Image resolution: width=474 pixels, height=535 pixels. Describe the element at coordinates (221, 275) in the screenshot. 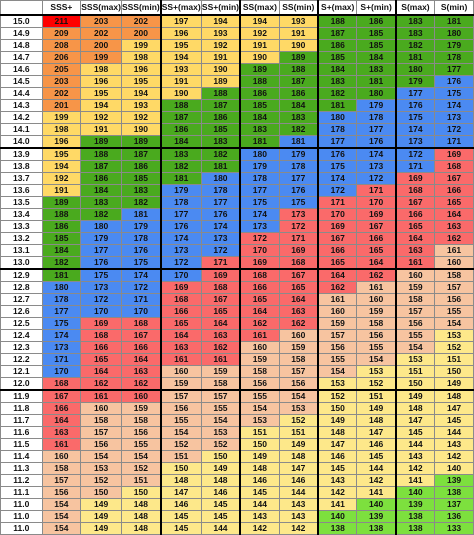

I see `table-cell: 169` at that location.